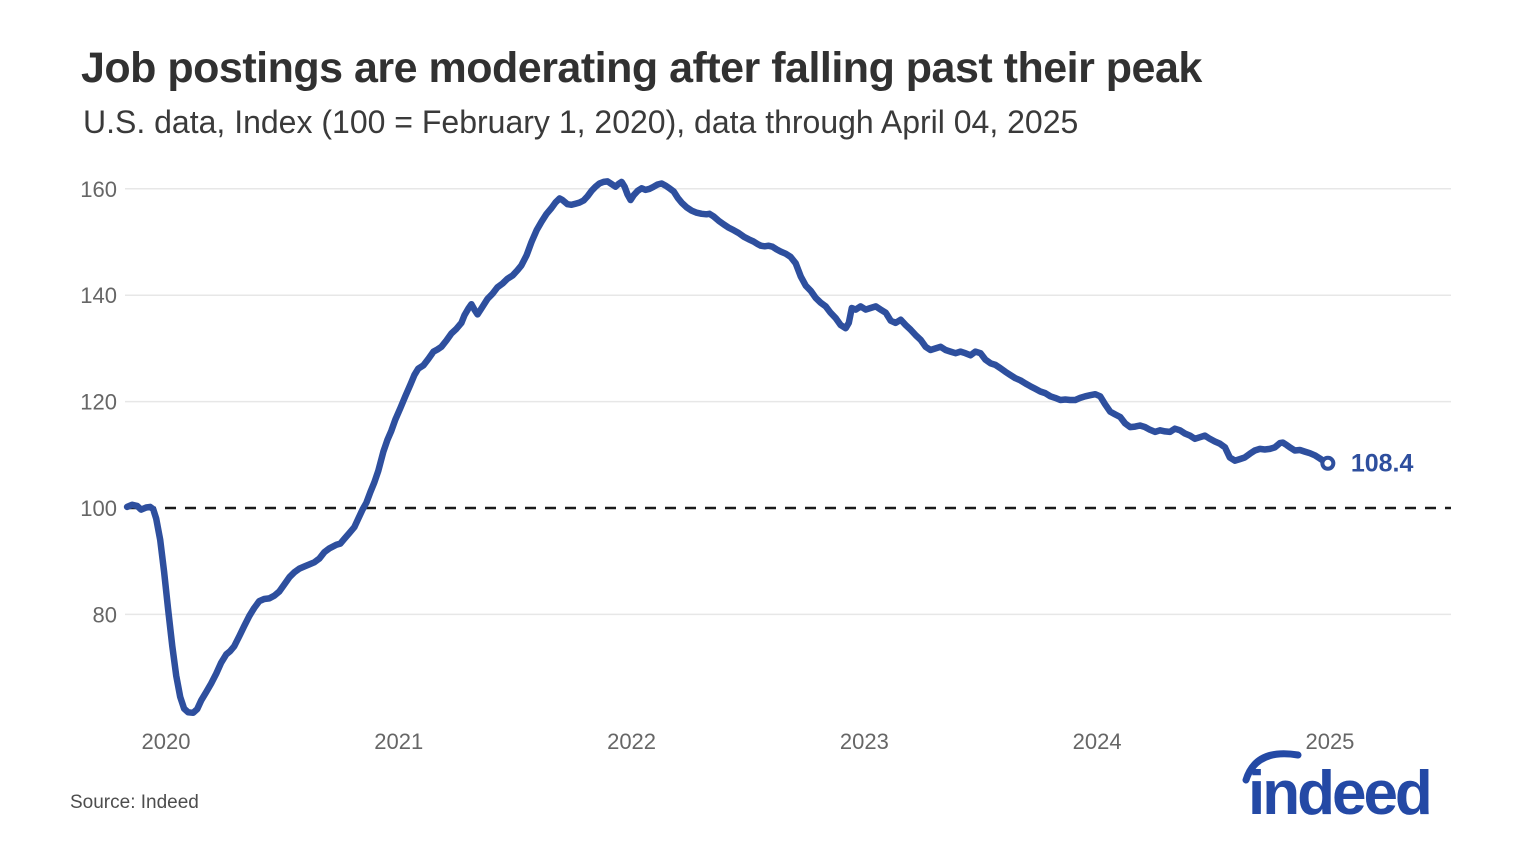 The image size is (1530, 852). I want to click on x-axis-label-2024: 2024, so click(1097, 741).